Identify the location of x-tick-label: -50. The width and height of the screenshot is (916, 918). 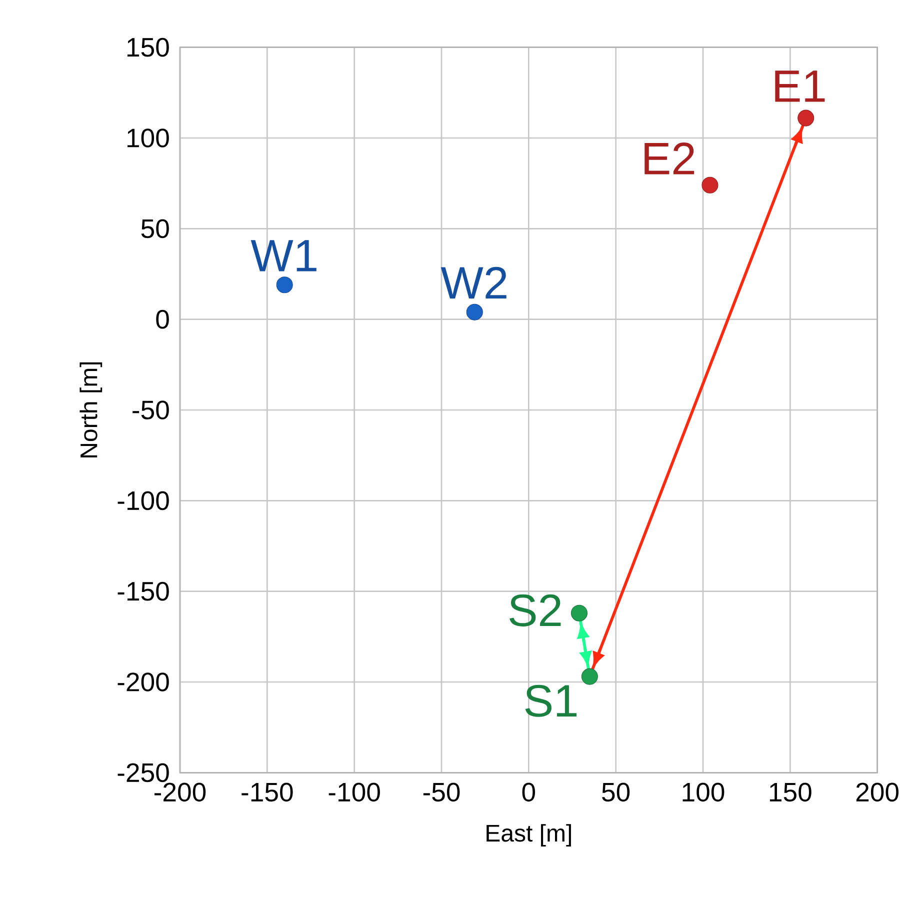
(441, 792).